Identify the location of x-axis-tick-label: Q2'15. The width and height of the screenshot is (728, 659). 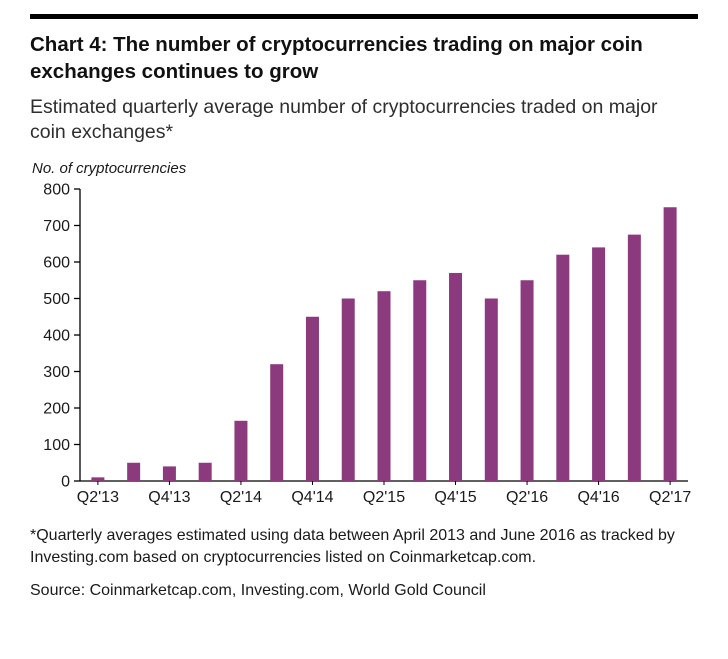
(384, 497).